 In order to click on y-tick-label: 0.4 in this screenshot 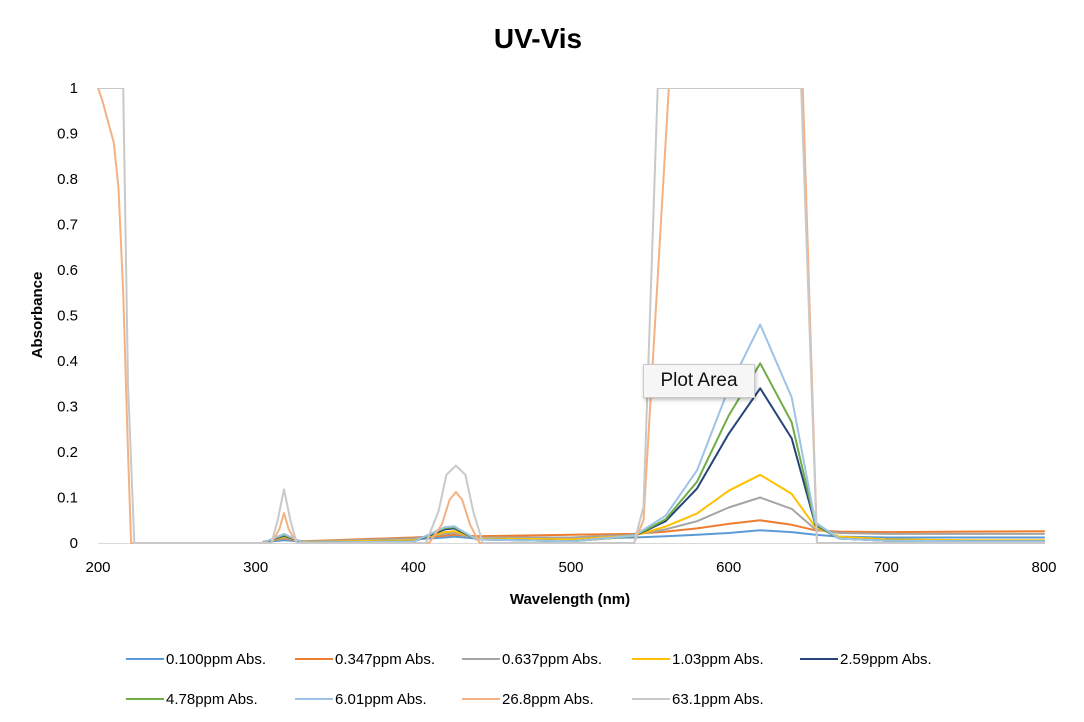, I will do `click(67, 361)`.